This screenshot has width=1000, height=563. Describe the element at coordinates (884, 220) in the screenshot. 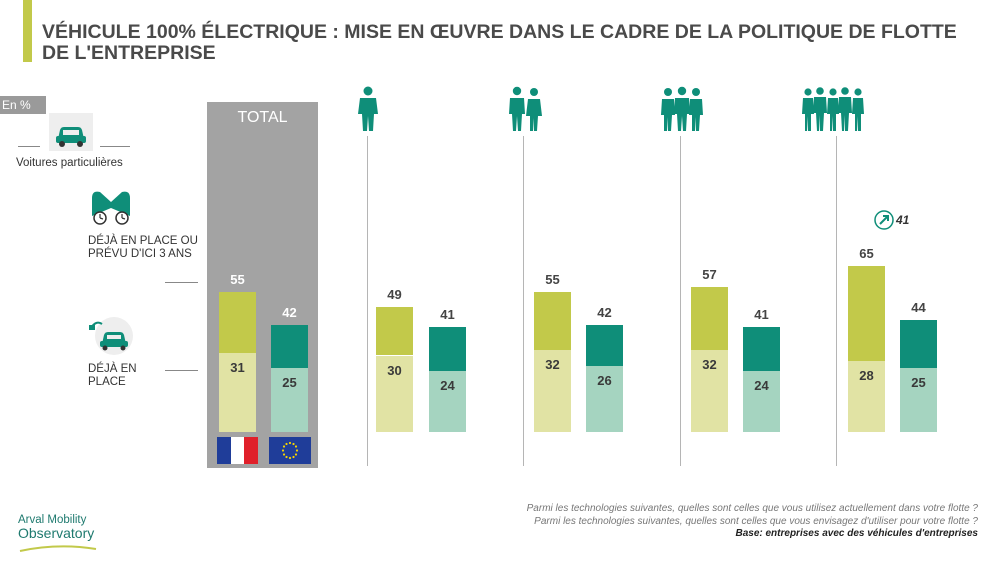

I see `trend-up-icon` at that location.